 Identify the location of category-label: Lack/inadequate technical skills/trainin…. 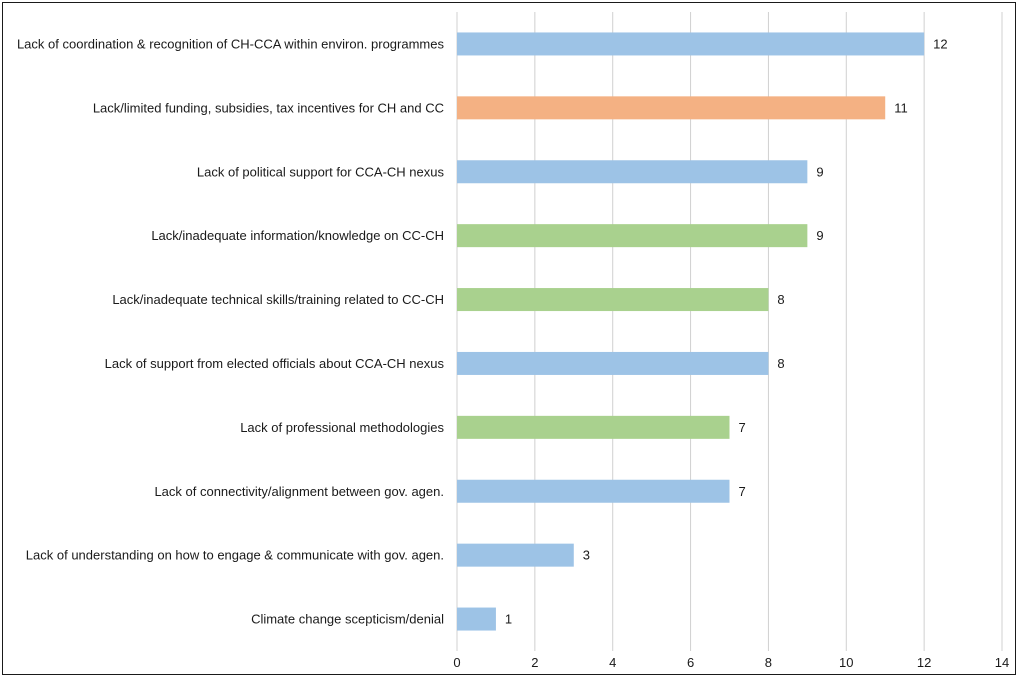
(278, 299).